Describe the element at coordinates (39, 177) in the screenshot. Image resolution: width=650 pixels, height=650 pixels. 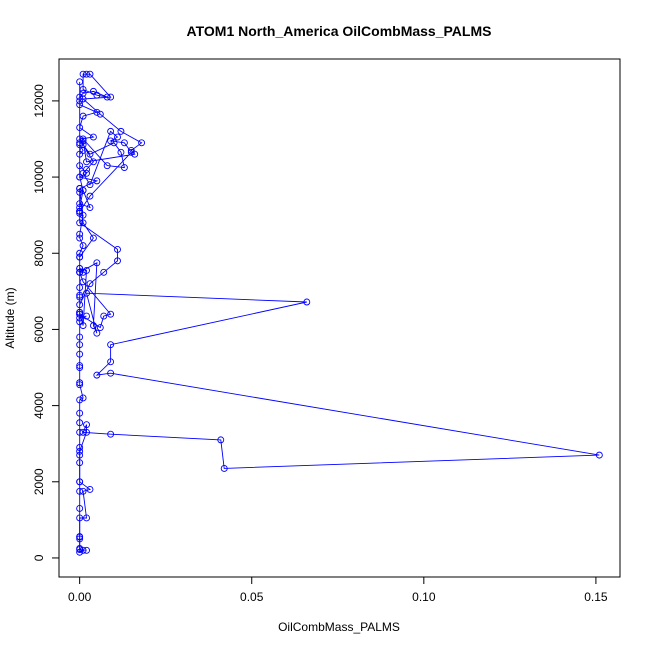
I see `y-tick-label: 10000` at that location.